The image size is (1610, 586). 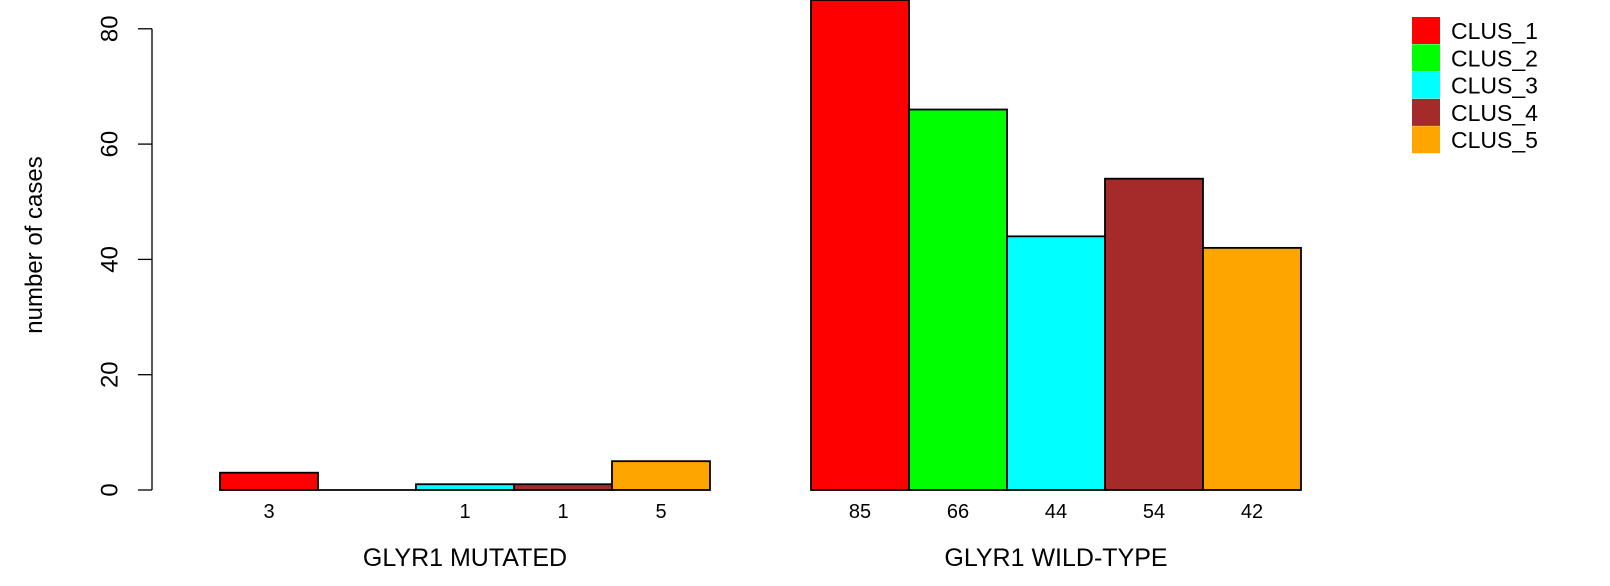 What do you see at coordinates (1252, 512) in the screenshot?
I see `bar-value-label: 42` at bounding box center [1252, 512].